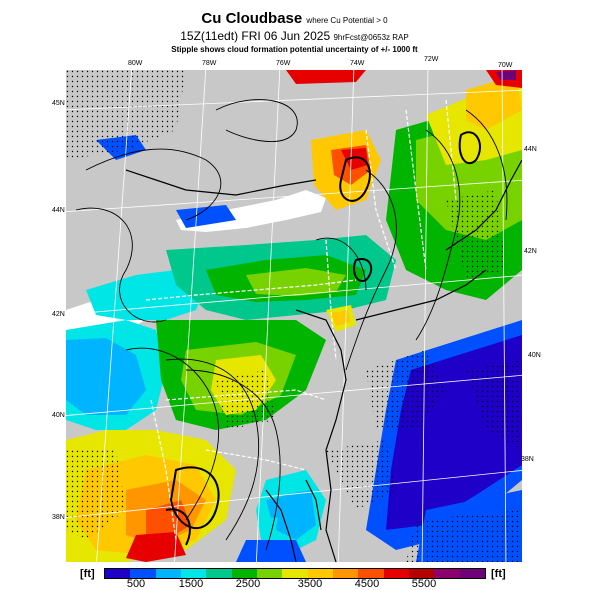 The width and height of the screenshot is (589, 590). I want to click on map-title: Cu Cloudbase where Cu Potential > 0, so click(294, 19).